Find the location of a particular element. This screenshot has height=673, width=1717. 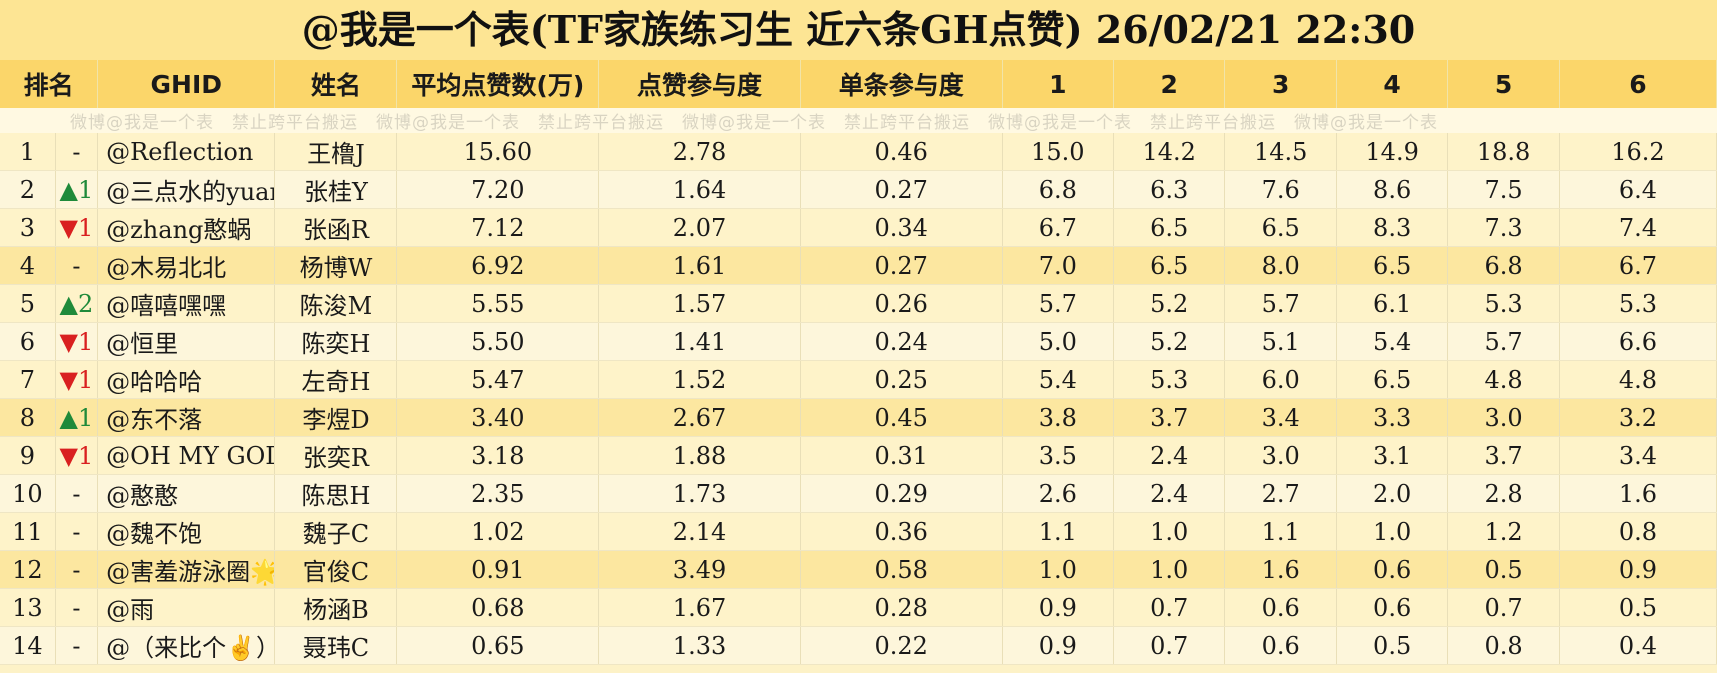

post-6-cell: 7.4 is located at coordinates (1638, 227).